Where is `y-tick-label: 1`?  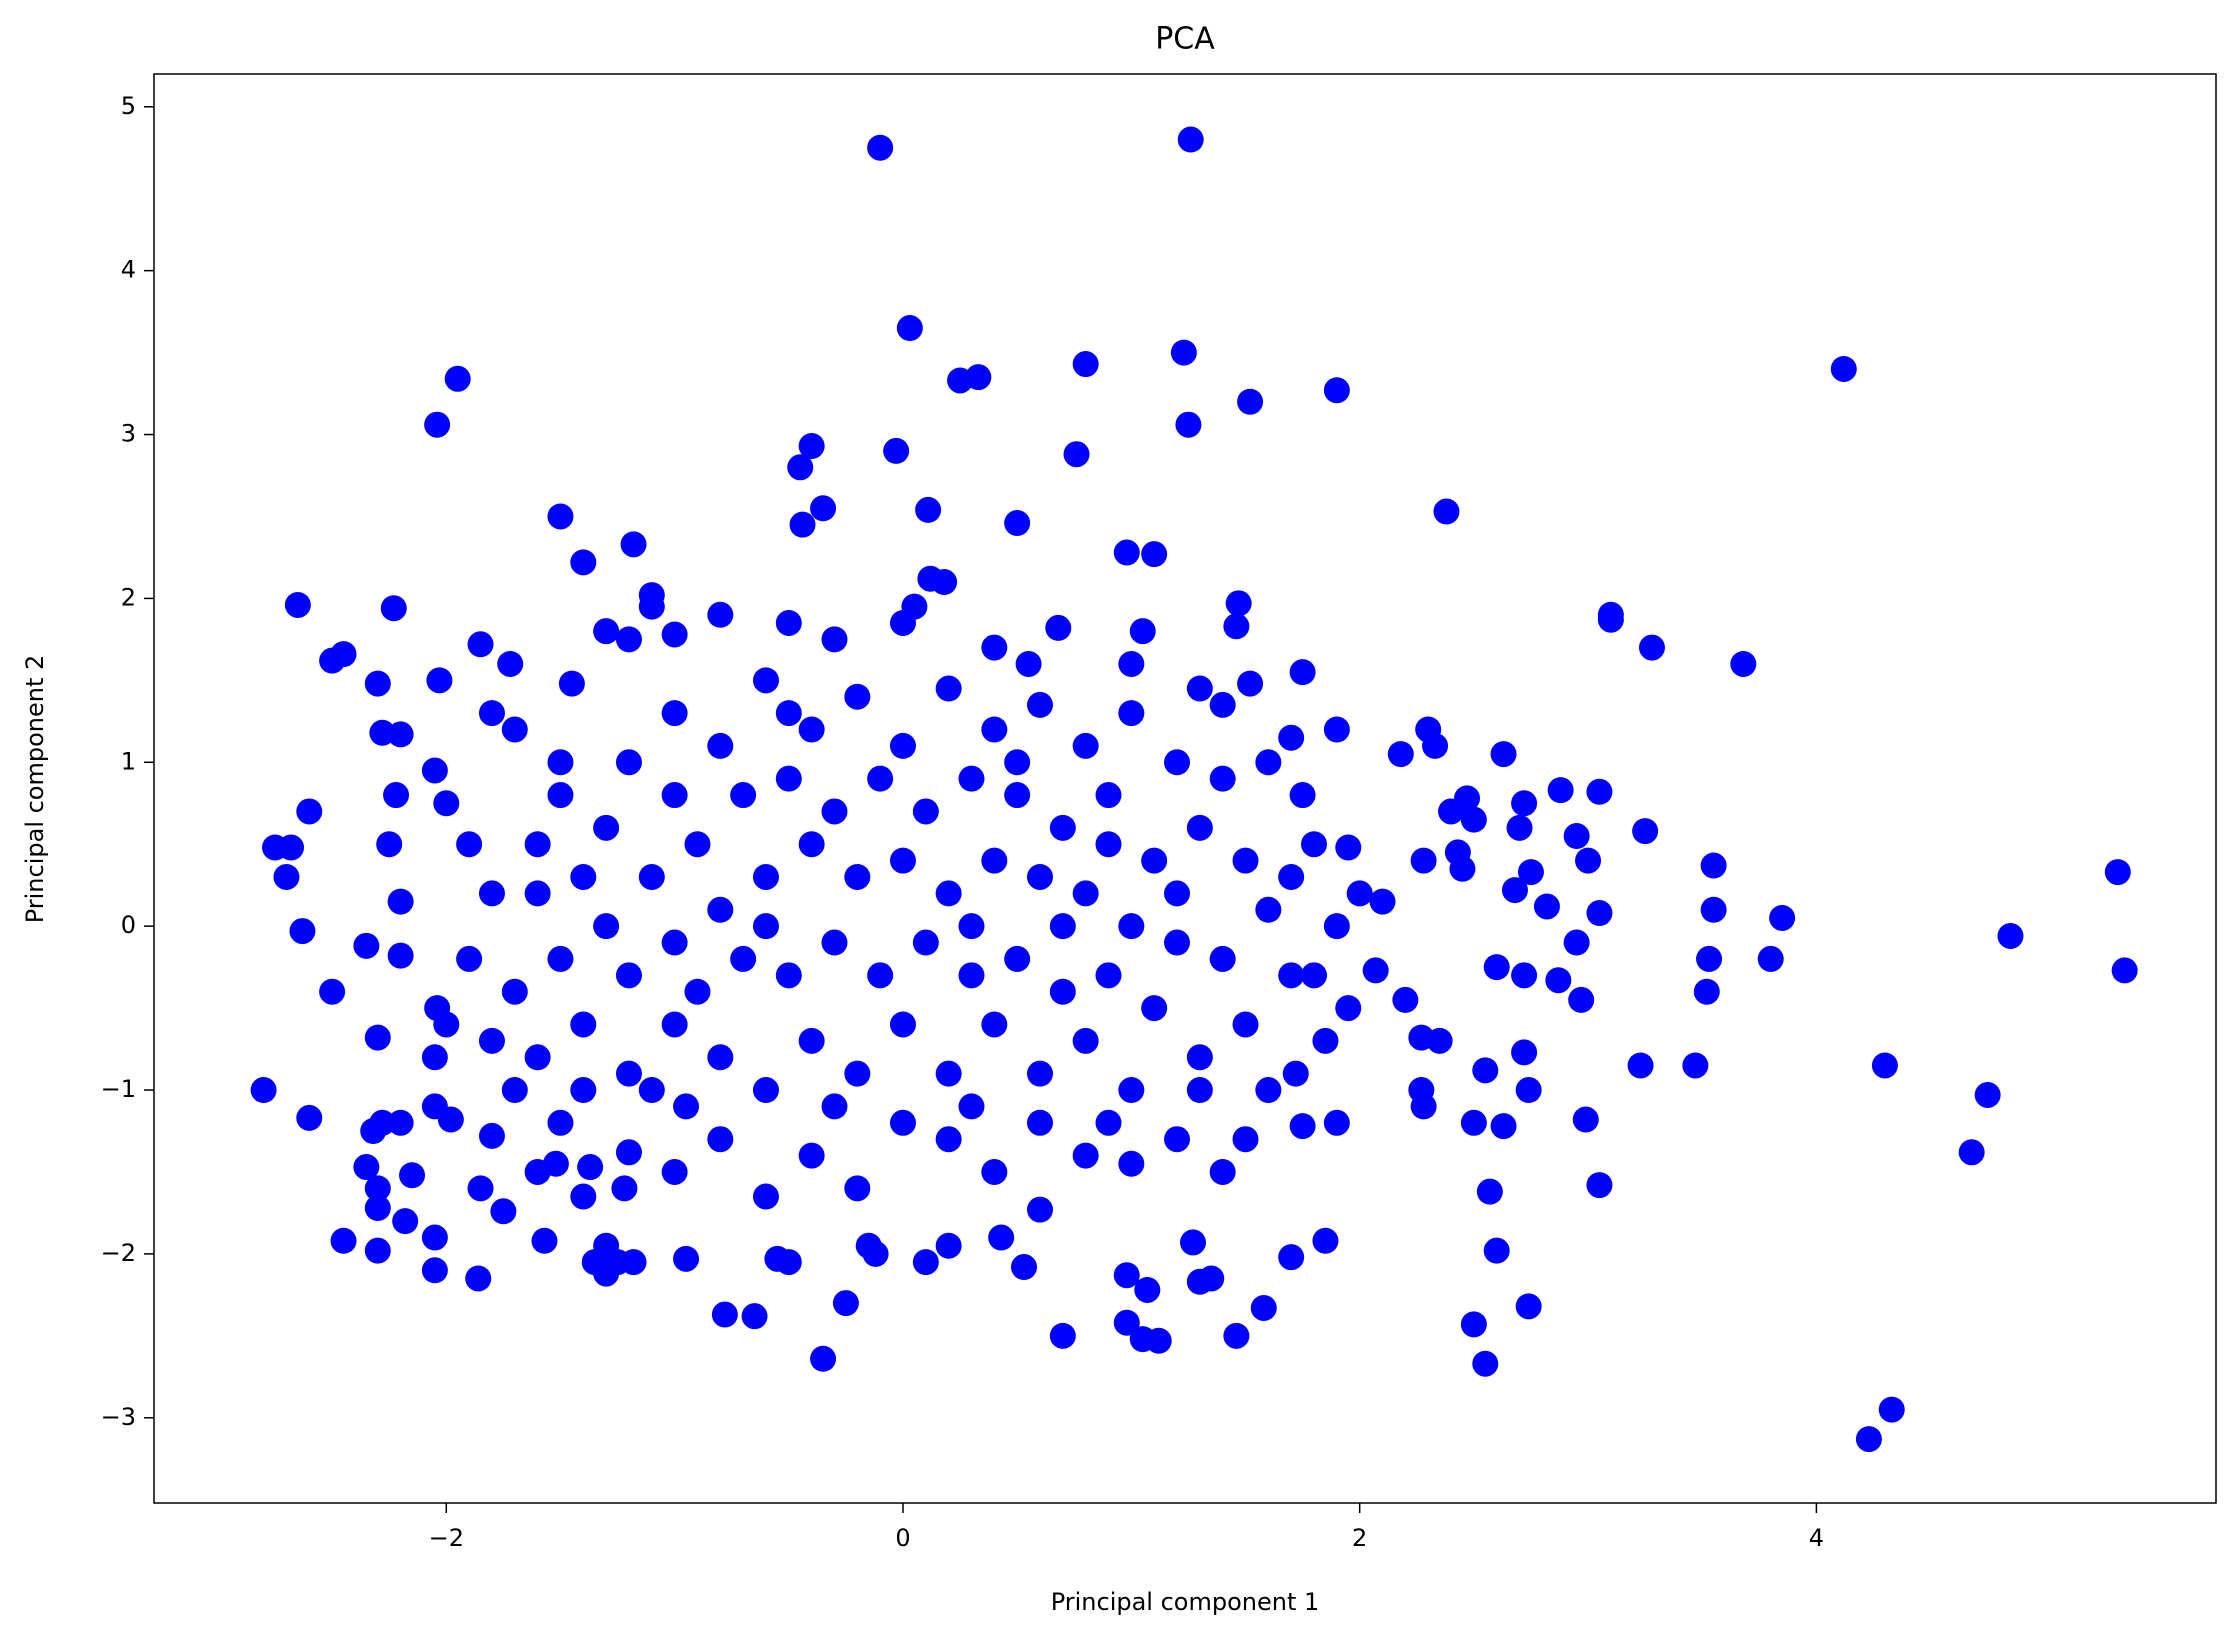
y-tick-label: 1 is located at coordinates (128, 761).